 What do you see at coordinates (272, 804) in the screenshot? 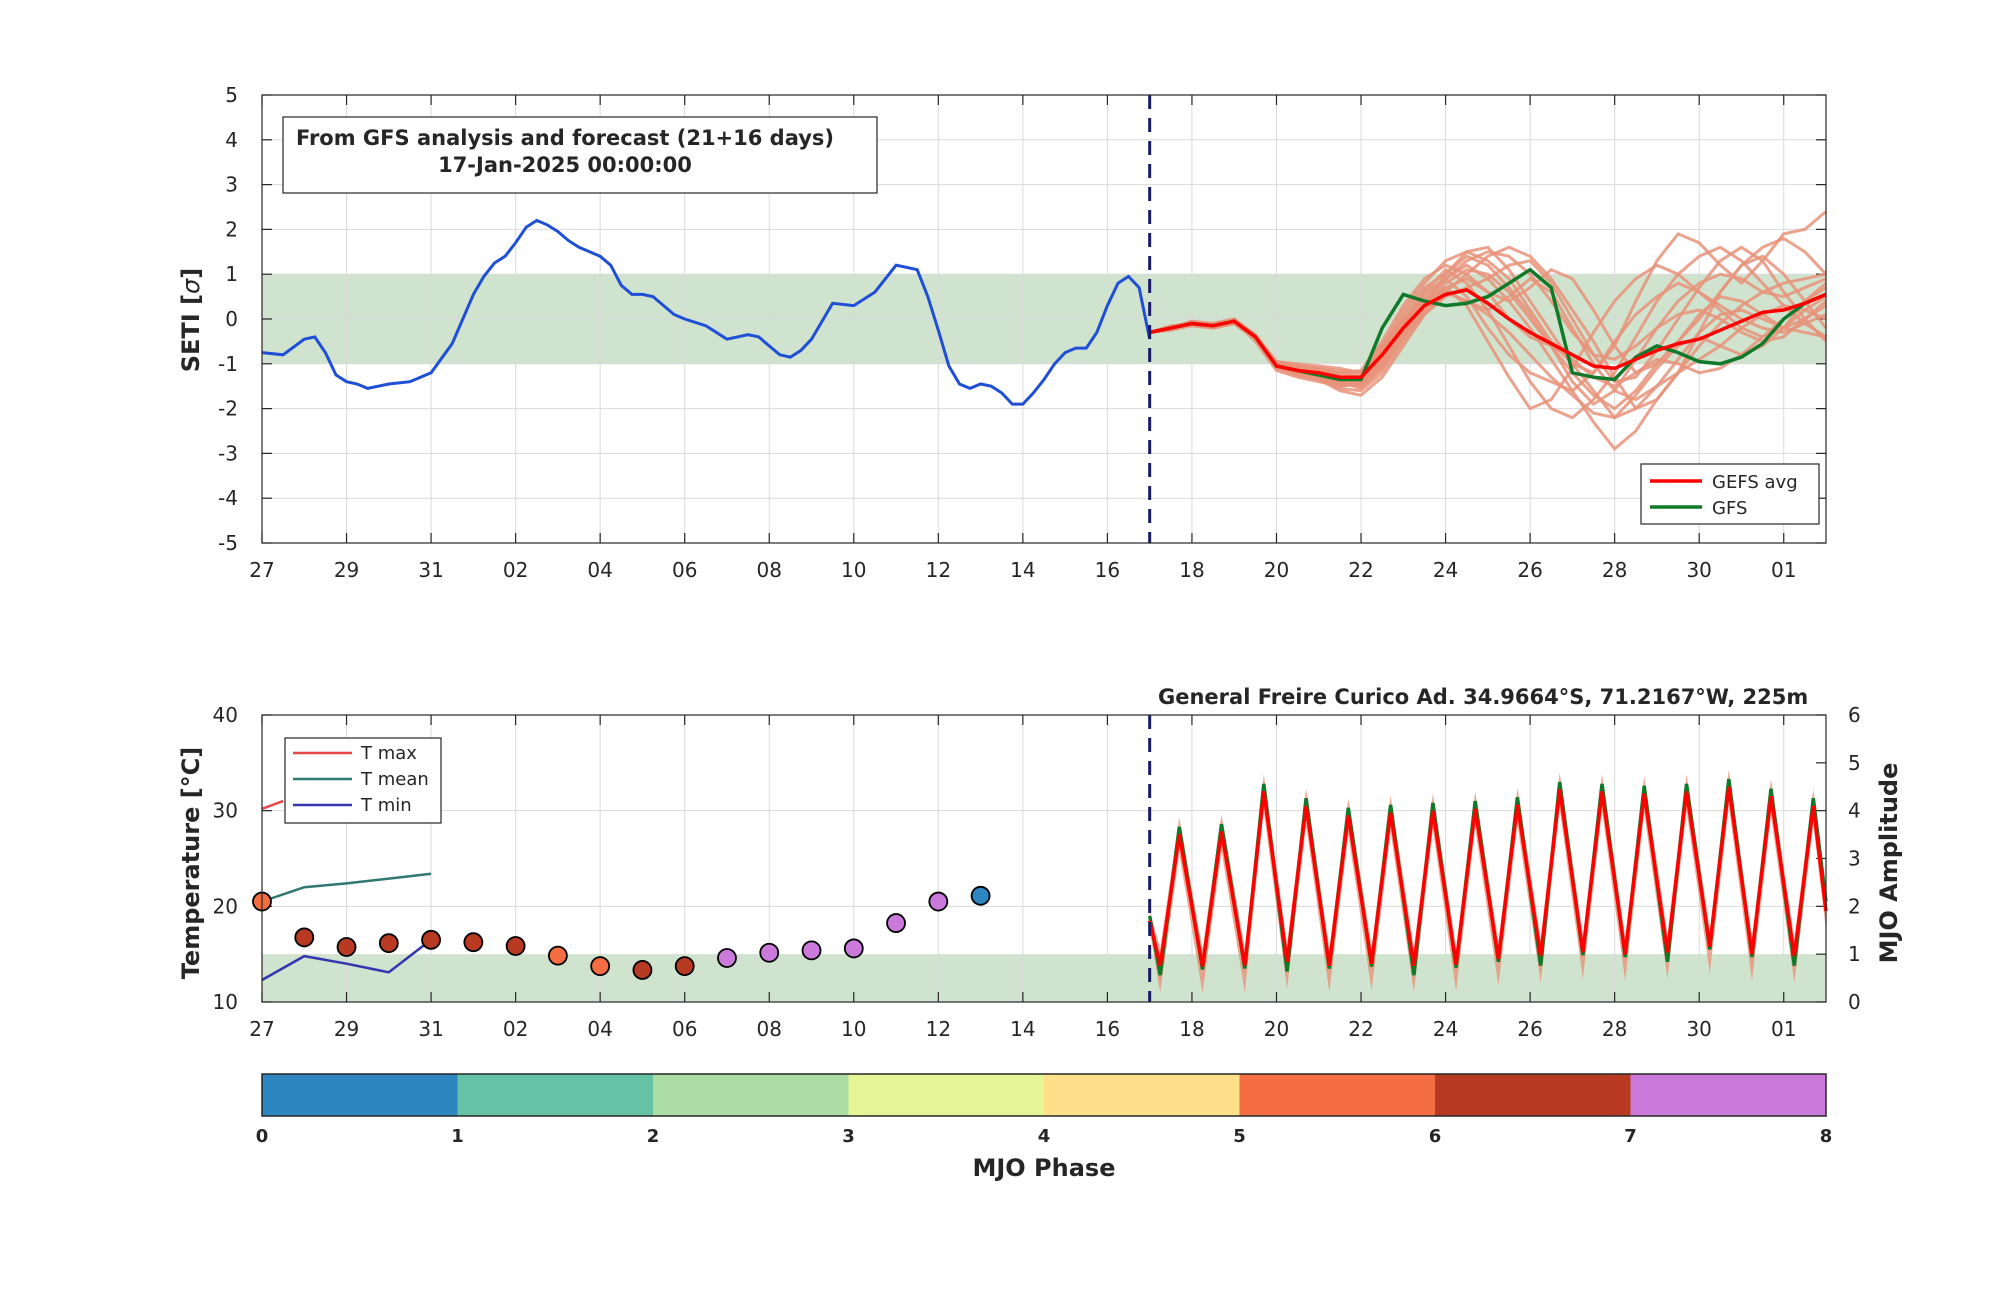
I see `t-max-series-line` at bounding box center [272, 804].